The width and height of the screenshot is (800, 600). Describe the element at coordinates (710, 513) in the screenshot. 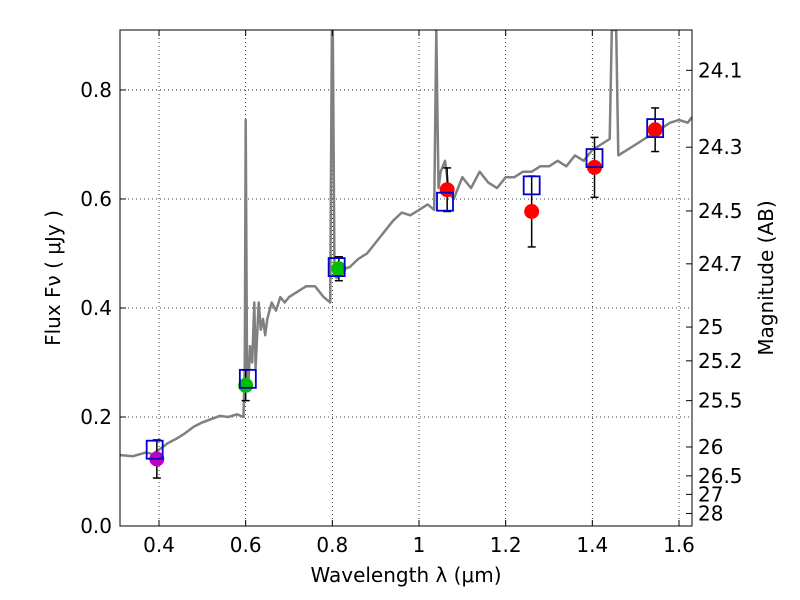

I see `magnitude-tick-label: 28` at that location.